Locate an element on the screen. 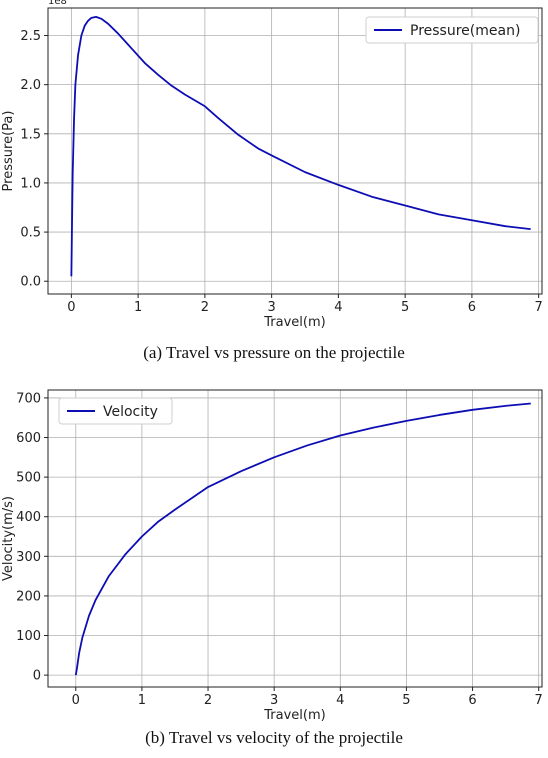 The height and width of the screenshot is (758, 548). velocity-y-tick-label: 0 is located at coordinates (37, 676).